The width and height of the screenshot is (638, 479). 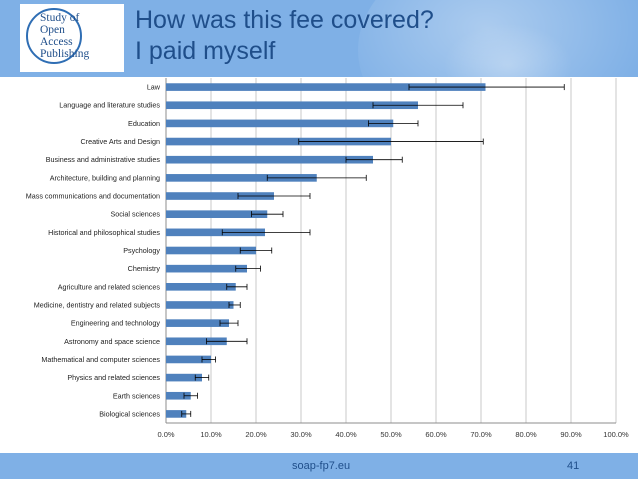 I want to click on x-tick-label: 80.0%, so click(x=526, y=434).